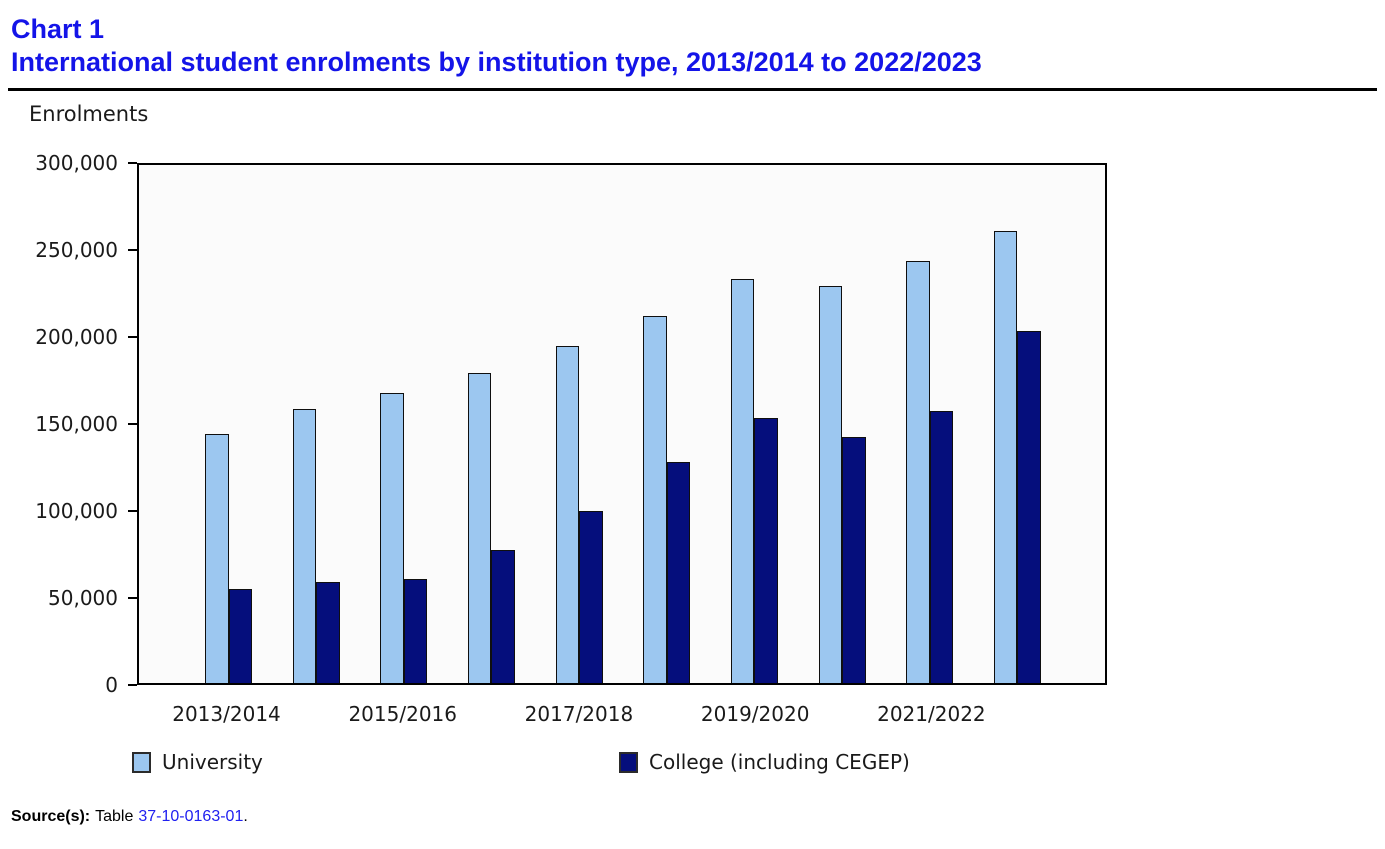 This screenshot has width=1385, height=849. I want to click on y-tick-label-150-000: 150,000, so click(76, 424).